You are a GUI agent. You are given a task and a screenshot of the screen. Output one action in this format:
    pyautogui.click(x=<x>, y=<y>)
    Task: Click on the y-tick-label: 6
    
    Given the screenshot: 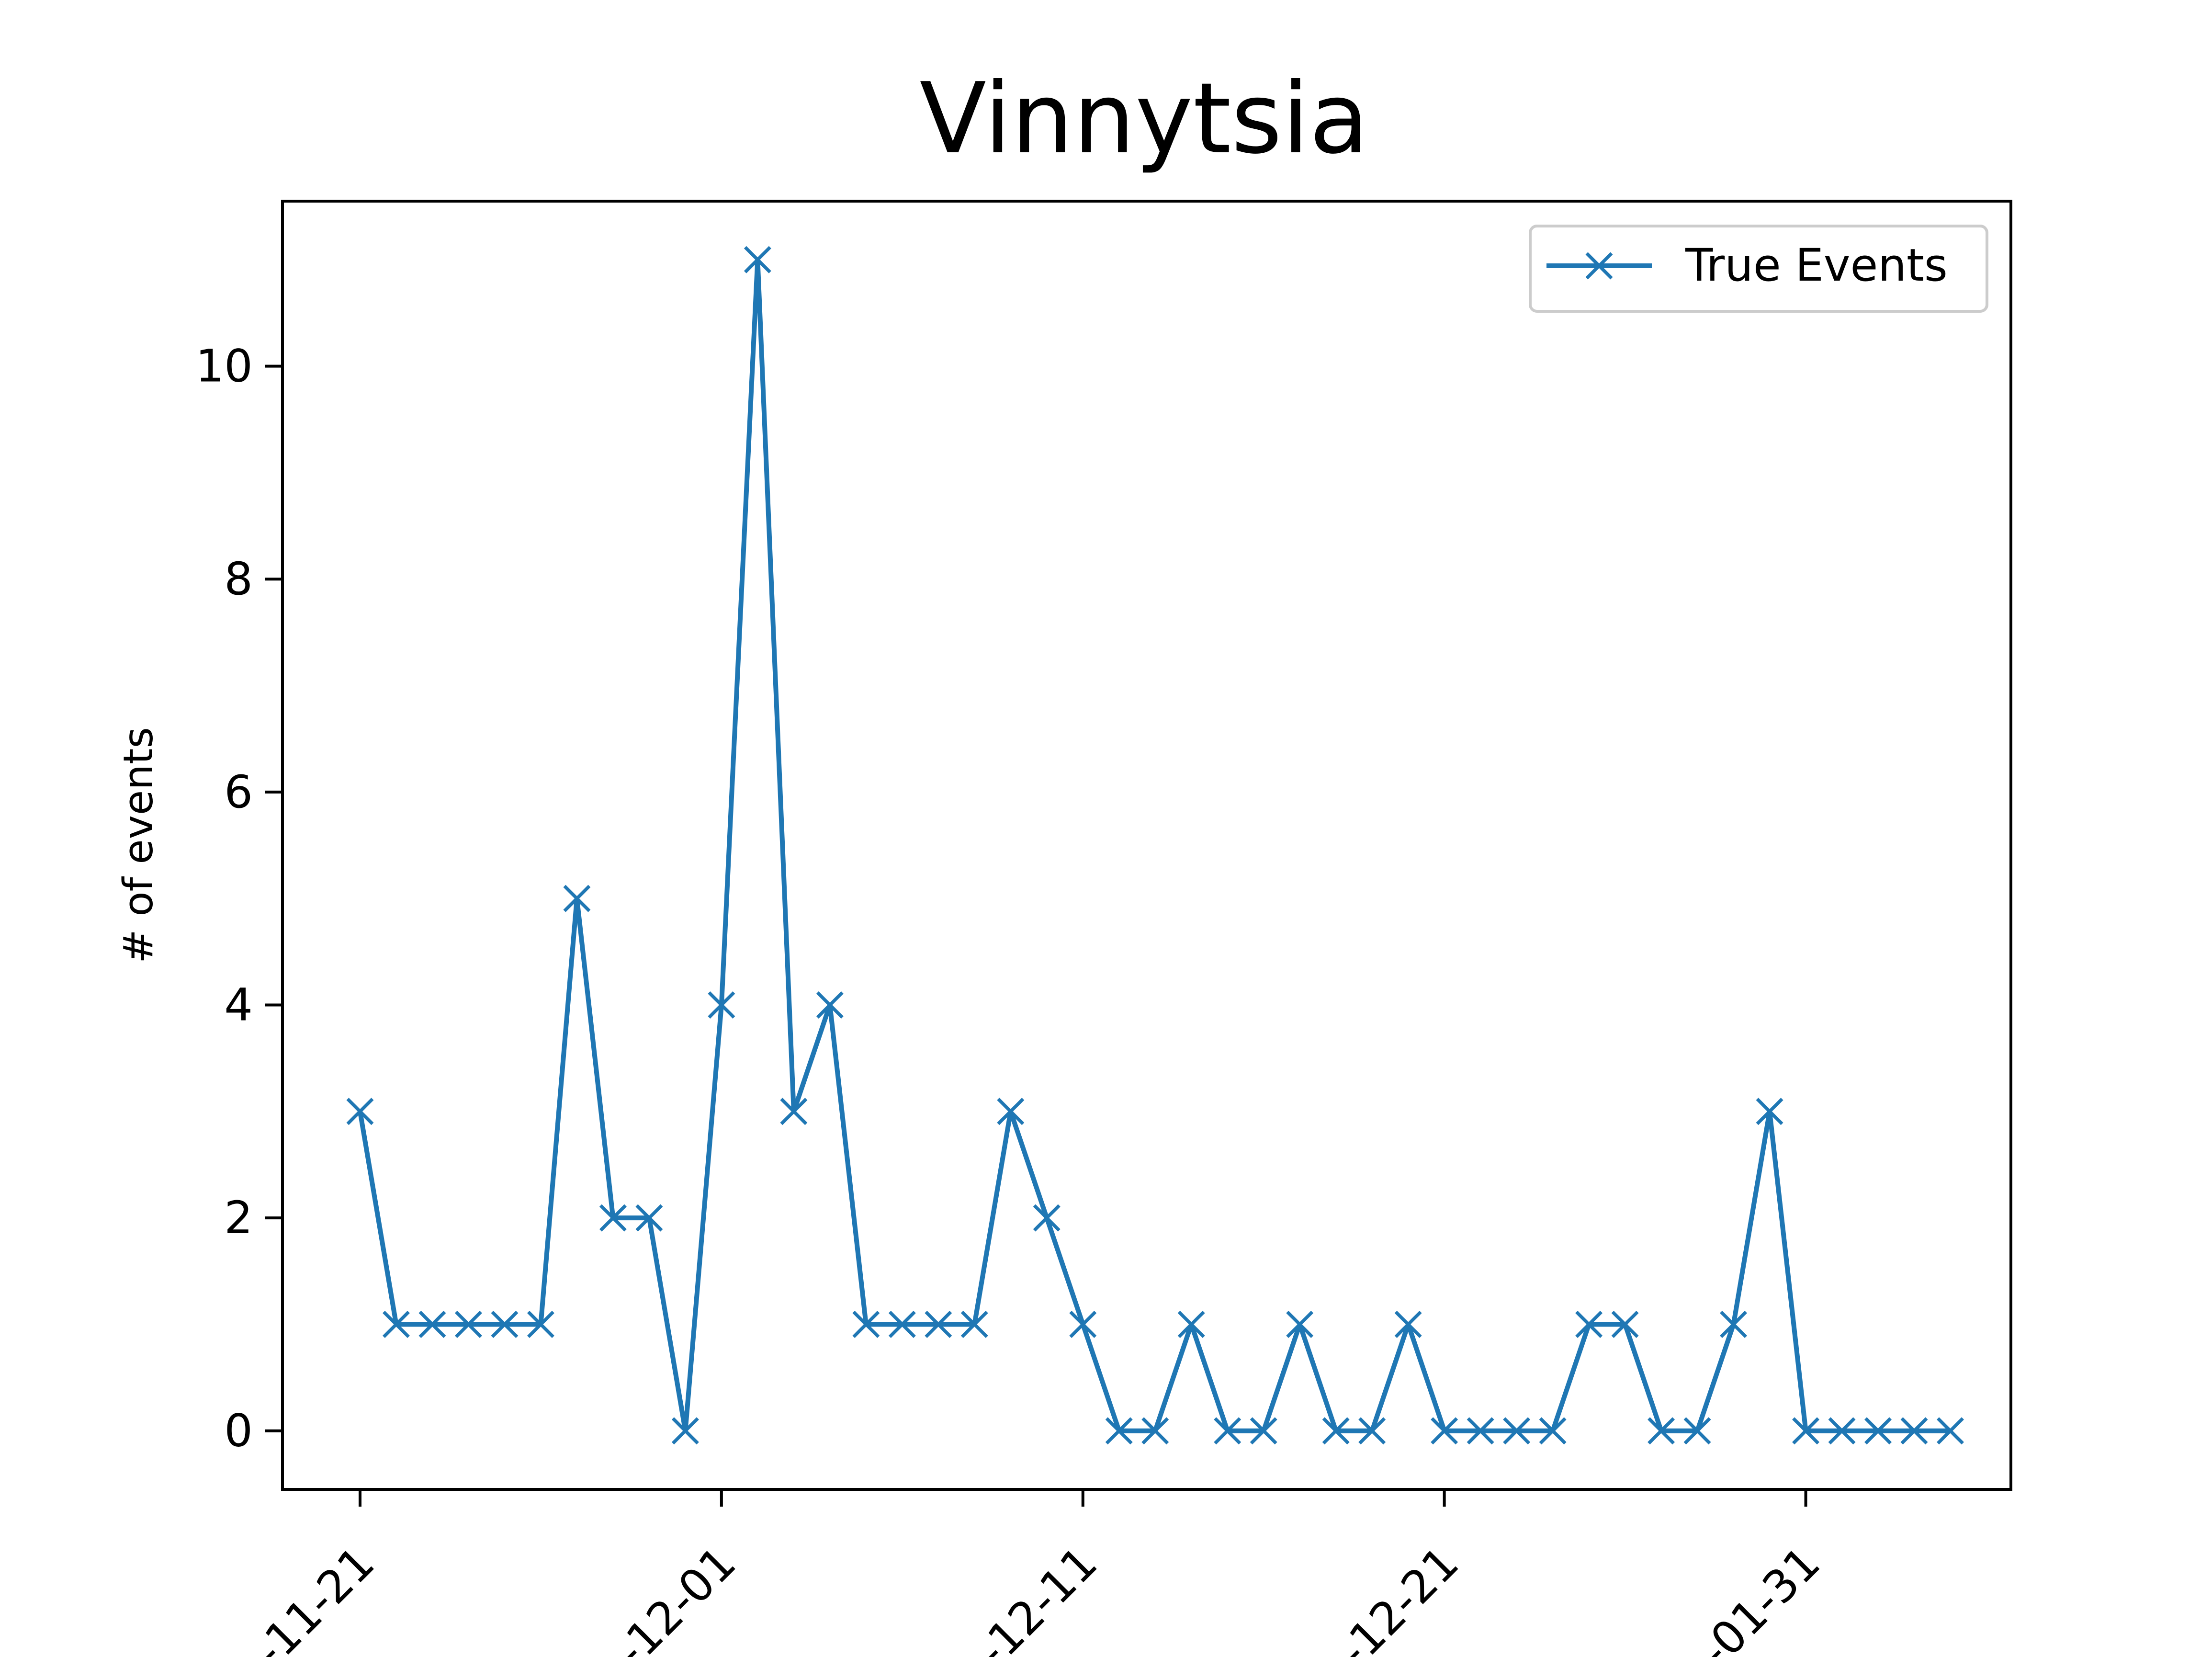 What is the action you would take?
    pyautogui.click(x=238, y=792)
    